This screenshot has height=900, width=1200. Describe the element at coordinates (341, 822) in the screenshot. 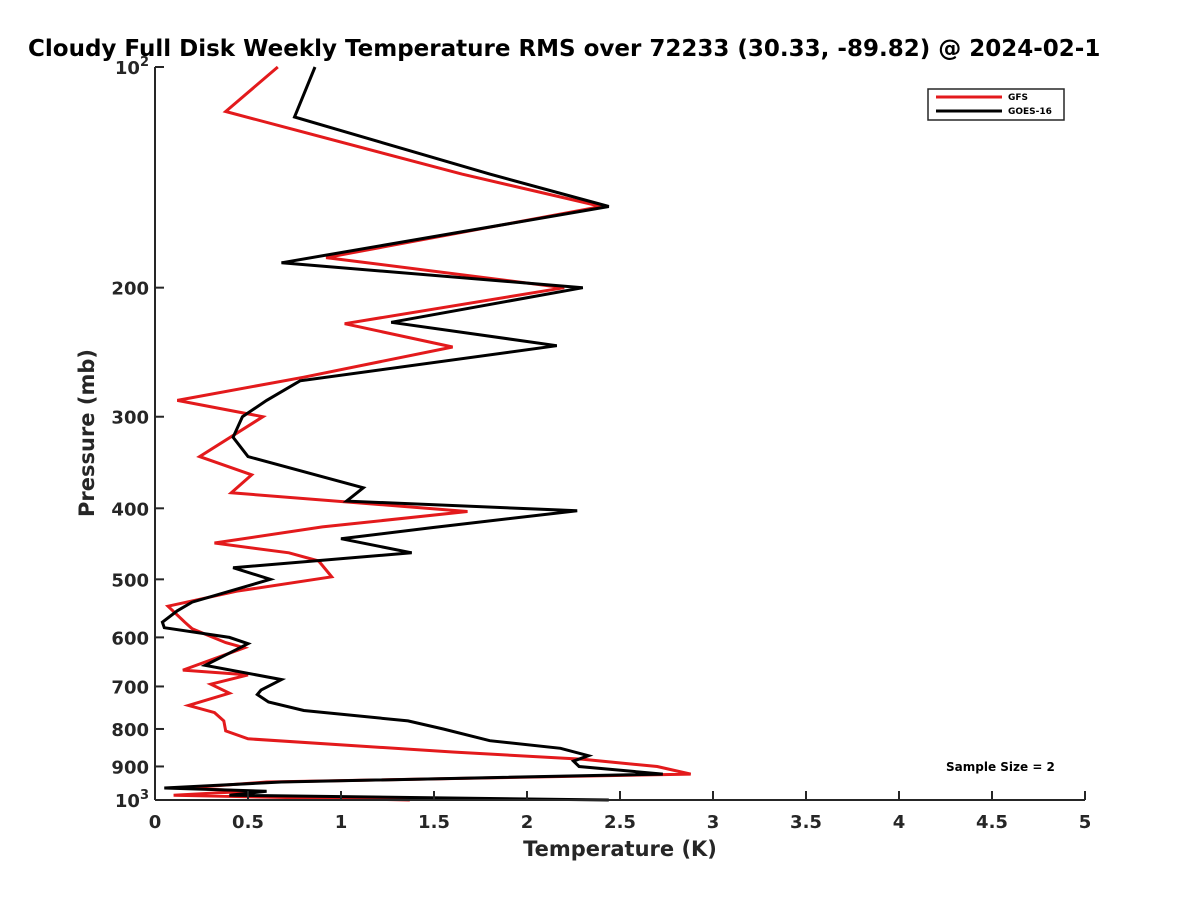

I see `x-tick-label: 1` at that location.